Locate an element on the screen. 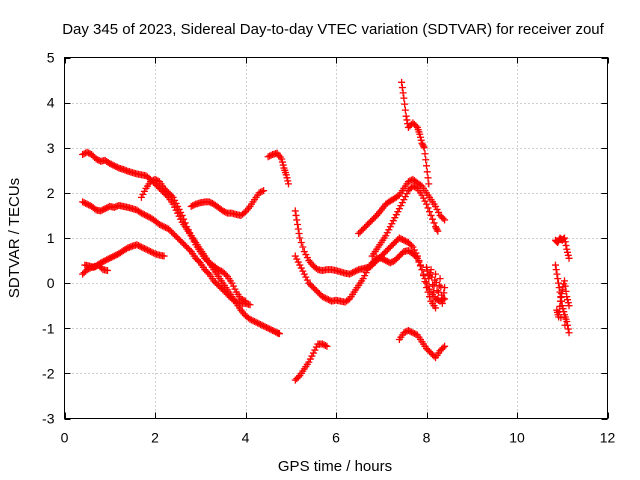 This screenshot has width=640, height=480. y-tick-label: 5 is located at coordinates (51, 58).